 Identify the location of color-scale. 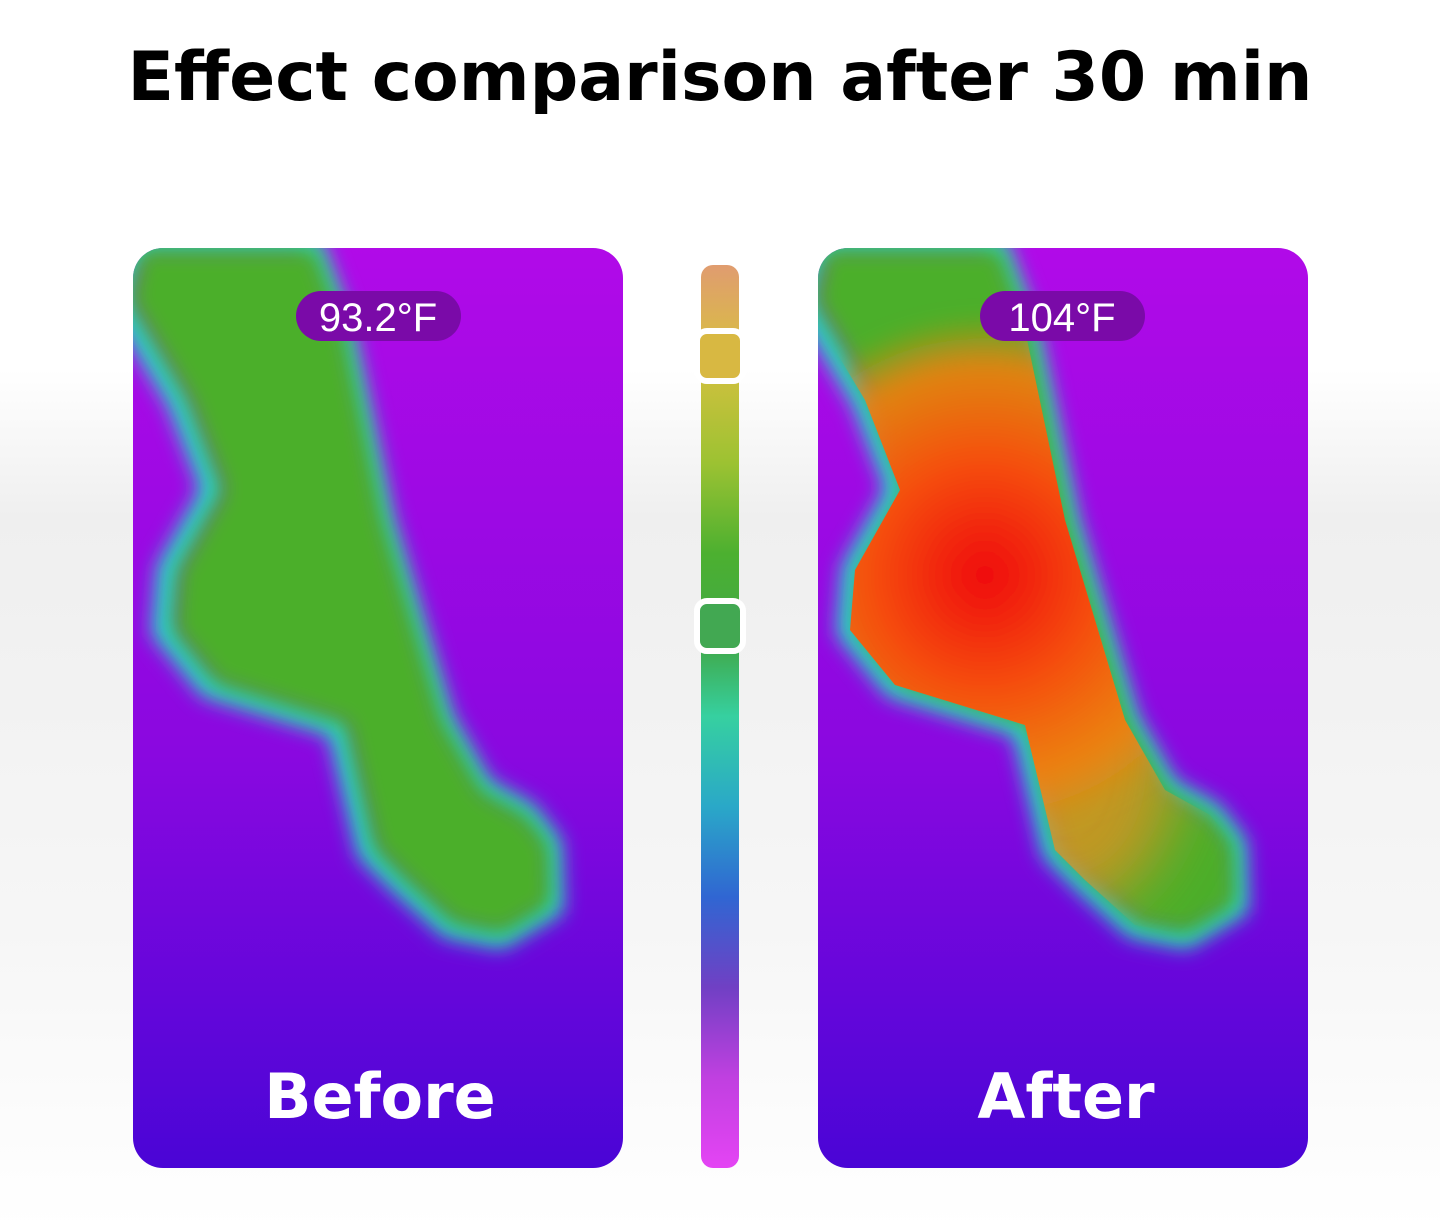
(720, 716).